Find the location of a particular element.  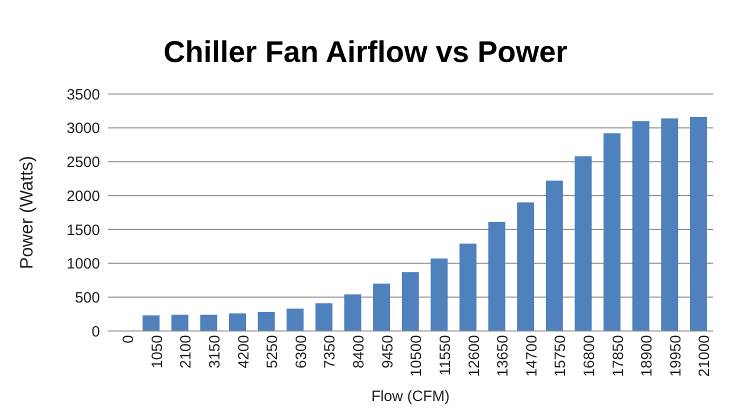

y-tick-label: 3000 is located at coordinates (83, 129).